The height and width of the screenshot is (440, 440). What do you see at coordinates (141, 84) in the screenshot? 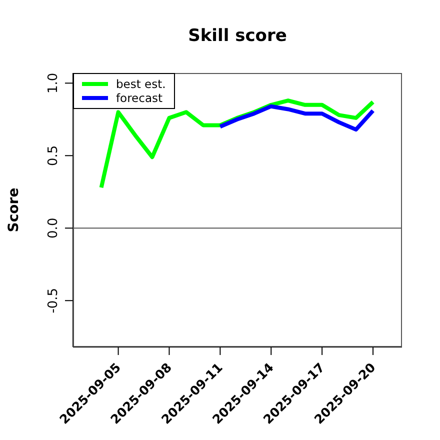
I see `legend-label: best est.` at bounding box center [141, 84].